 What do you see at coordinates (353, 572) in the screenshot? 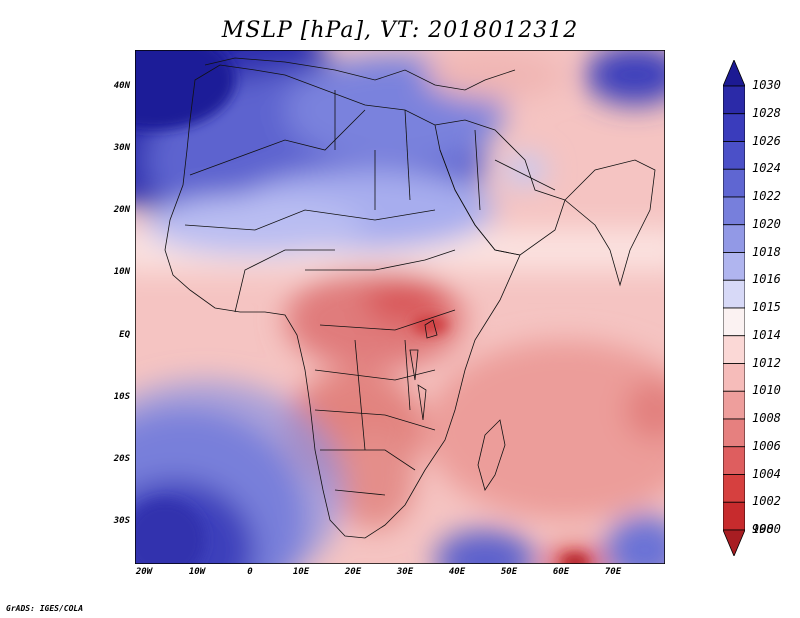
I see `x-tick-label: 20E` at bounding box center [353, 572].